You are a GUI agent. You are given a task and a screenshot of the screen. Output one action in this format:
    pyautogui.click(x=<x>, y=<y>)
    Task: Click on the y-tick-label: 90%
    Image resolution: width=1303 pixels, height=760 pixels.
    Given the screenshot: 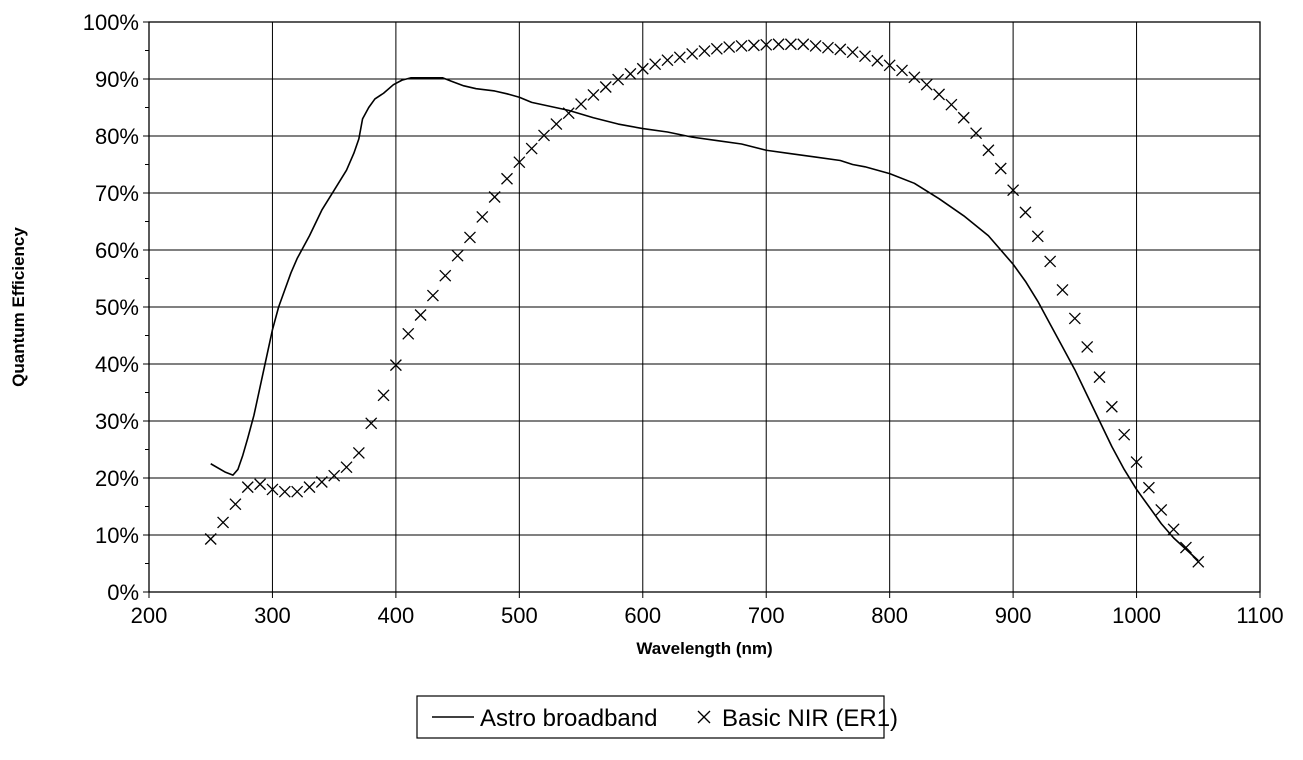 What is the action you would take?
    pyautogui.click(x=117, y=79)
    